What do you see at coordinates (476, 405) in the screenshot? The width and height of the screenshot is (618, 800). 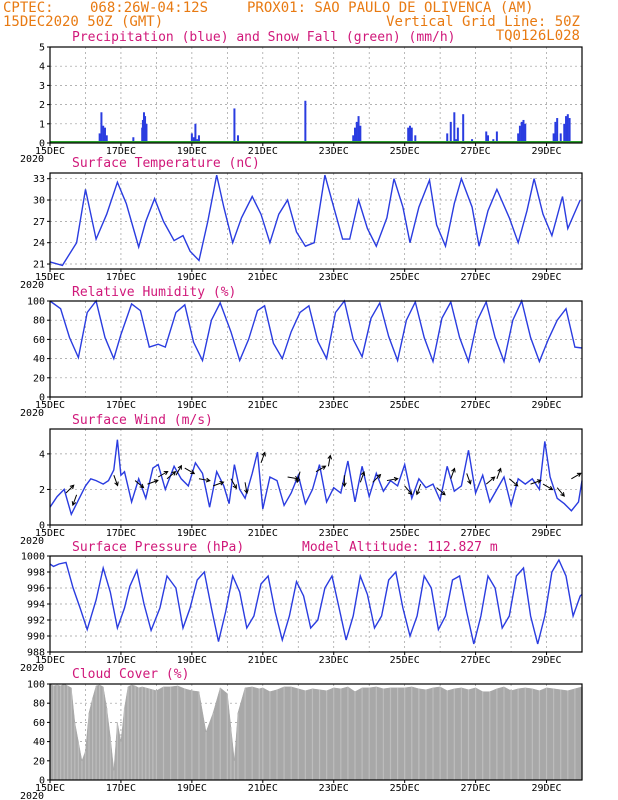 I see `humidity-xtick-label: 27DEC` at bounding box center [476, 405].